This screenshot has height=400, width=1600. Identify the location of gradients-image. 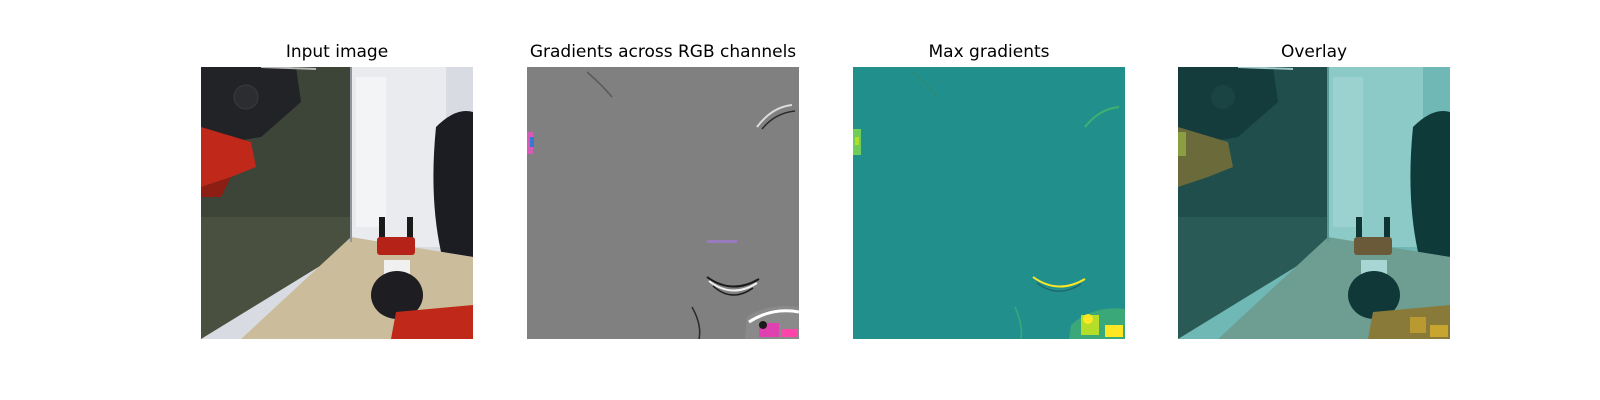
(663, 203).